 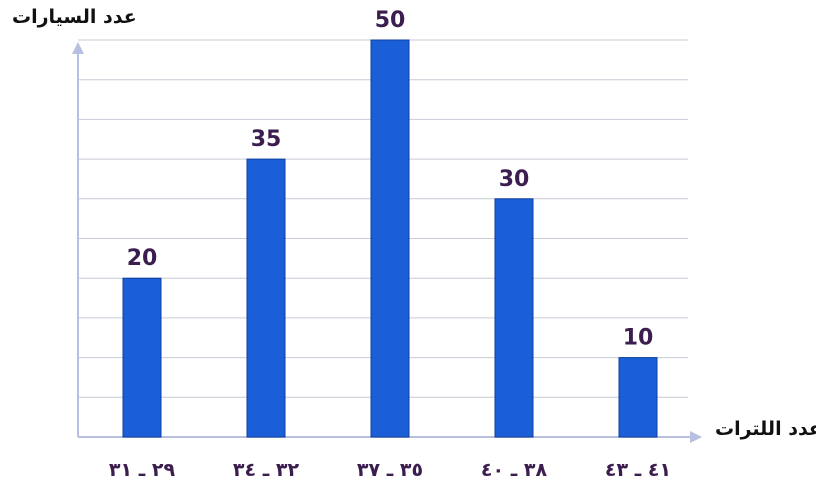 I want to click on value-label-4: 30, so click(x=514, y=179).